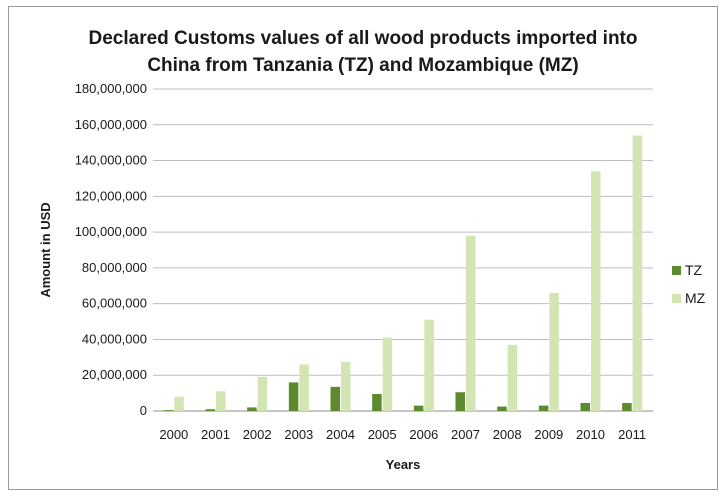 This screenshot has width=728, height=498. Describe the element at coordinates (215, 434) in the screenshot. I see `x-tick-label: 2001` at that location.